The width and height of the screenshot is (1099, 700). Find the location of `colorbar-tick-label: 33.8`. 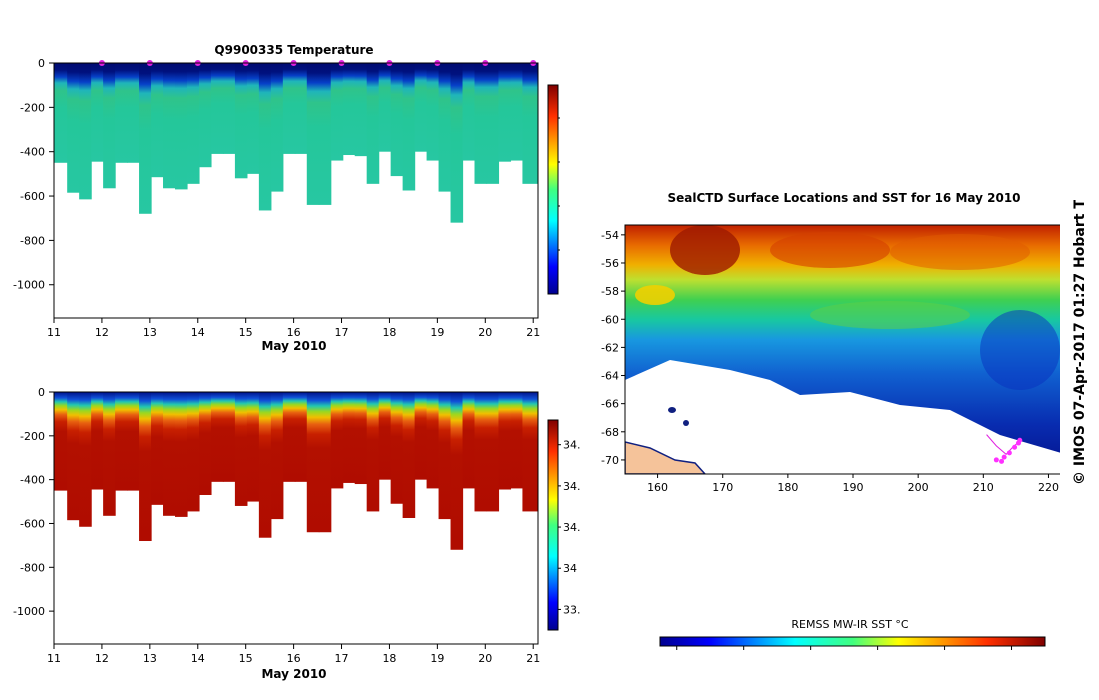

colorbar-tick-label: 33.8 is located at coordinates (571, 609).